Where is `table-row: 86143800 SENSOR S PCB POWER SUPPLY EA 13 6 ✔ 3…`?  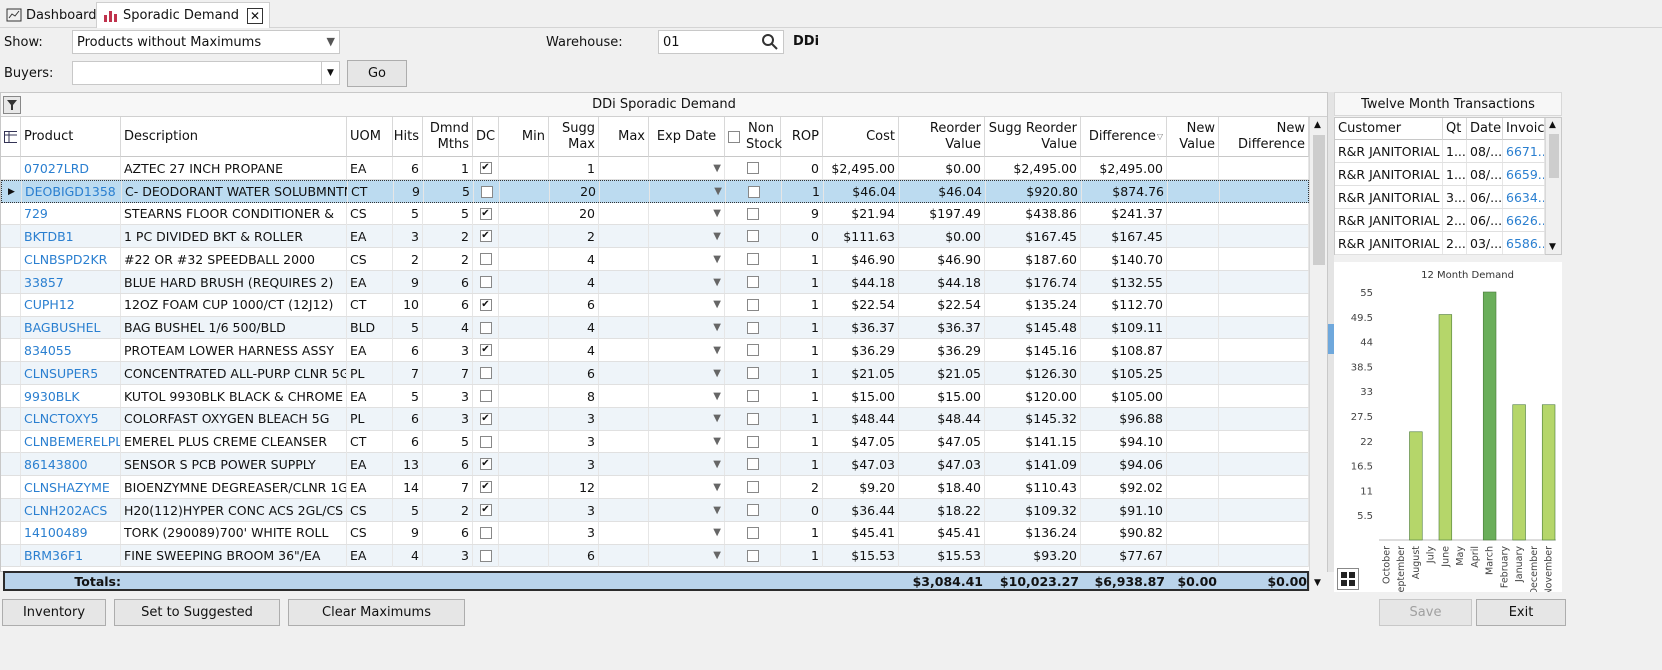
table-row: 86143800 SENSOR S PCB POWER SUPPLY EA 13 6 ✔ 3… is located at coordinates (655, 465).